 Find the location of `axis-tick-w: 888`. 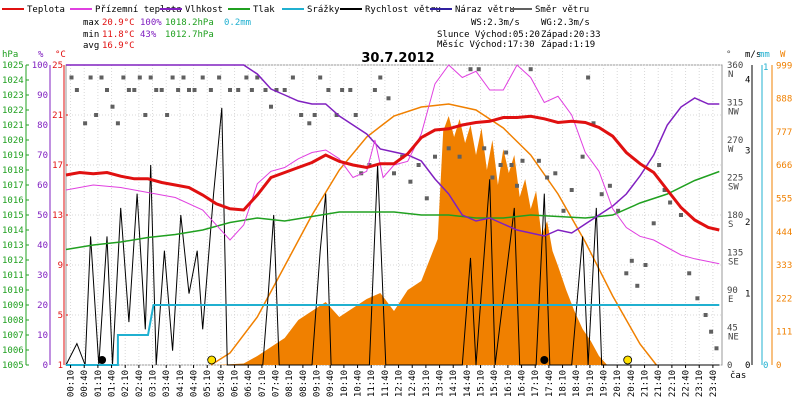

axis-tick-w: 888 is located at coordinates (784, 100).